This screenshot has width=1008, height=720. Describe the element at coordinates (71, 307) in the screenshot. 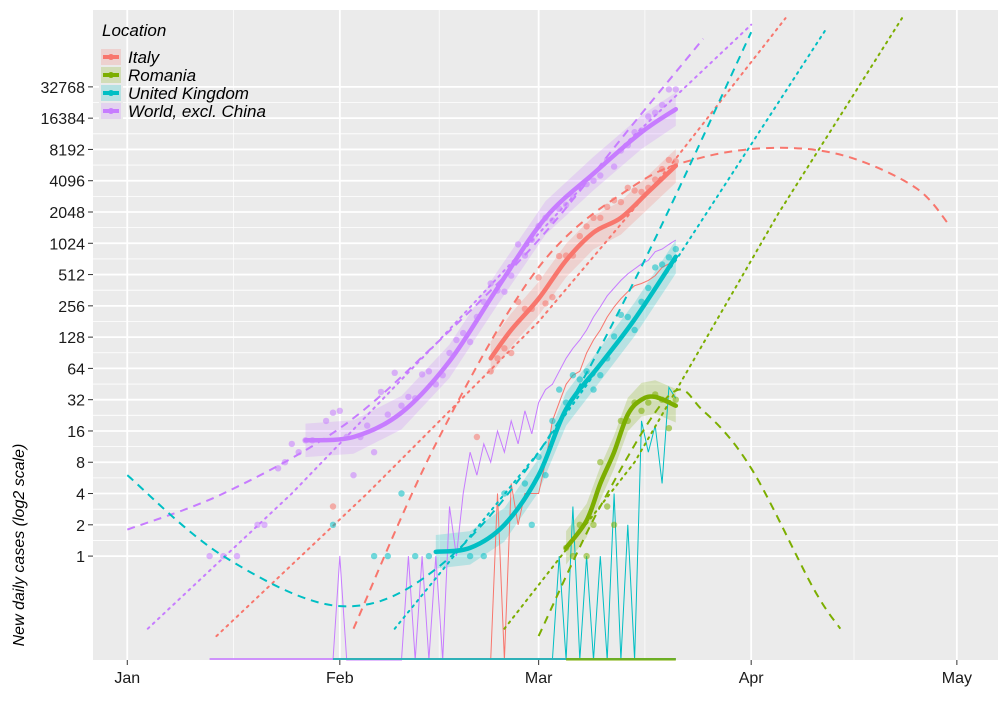

I see `y-tick-label: 256` at that location.